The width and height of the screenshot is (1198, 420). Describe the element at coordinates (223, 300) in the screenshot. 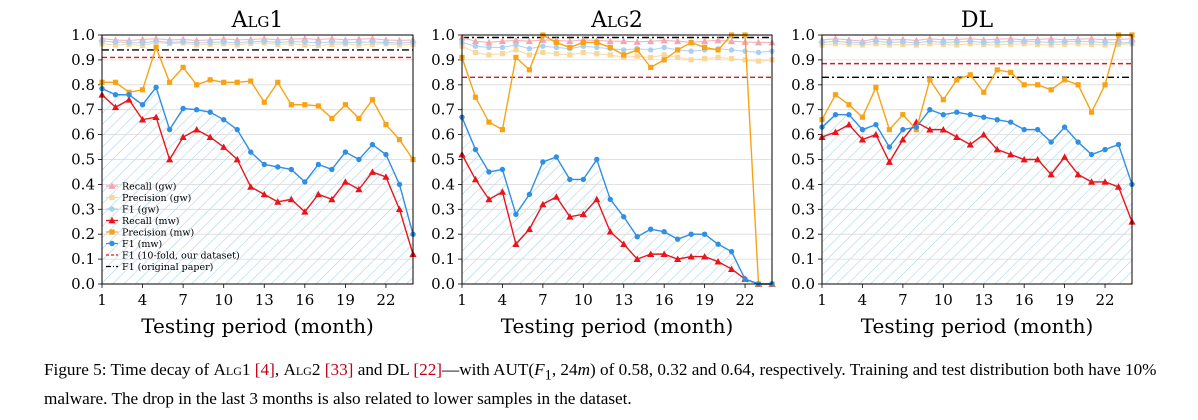

I see `x-tick-label: 10` at that location.